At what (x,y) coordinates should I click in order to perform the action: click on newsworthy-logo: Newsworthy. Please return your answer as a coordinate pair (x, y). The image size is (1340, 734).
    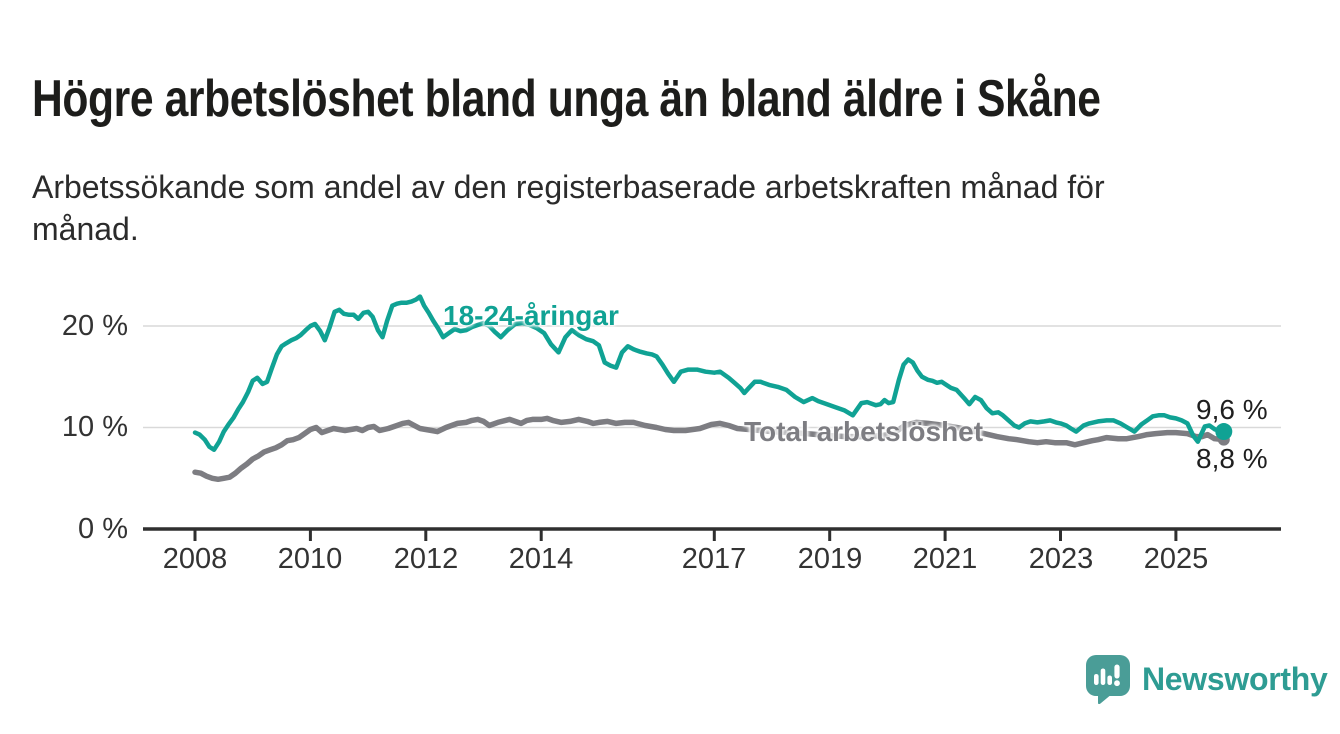
    Looking at the image, I should click on (1207, 680).